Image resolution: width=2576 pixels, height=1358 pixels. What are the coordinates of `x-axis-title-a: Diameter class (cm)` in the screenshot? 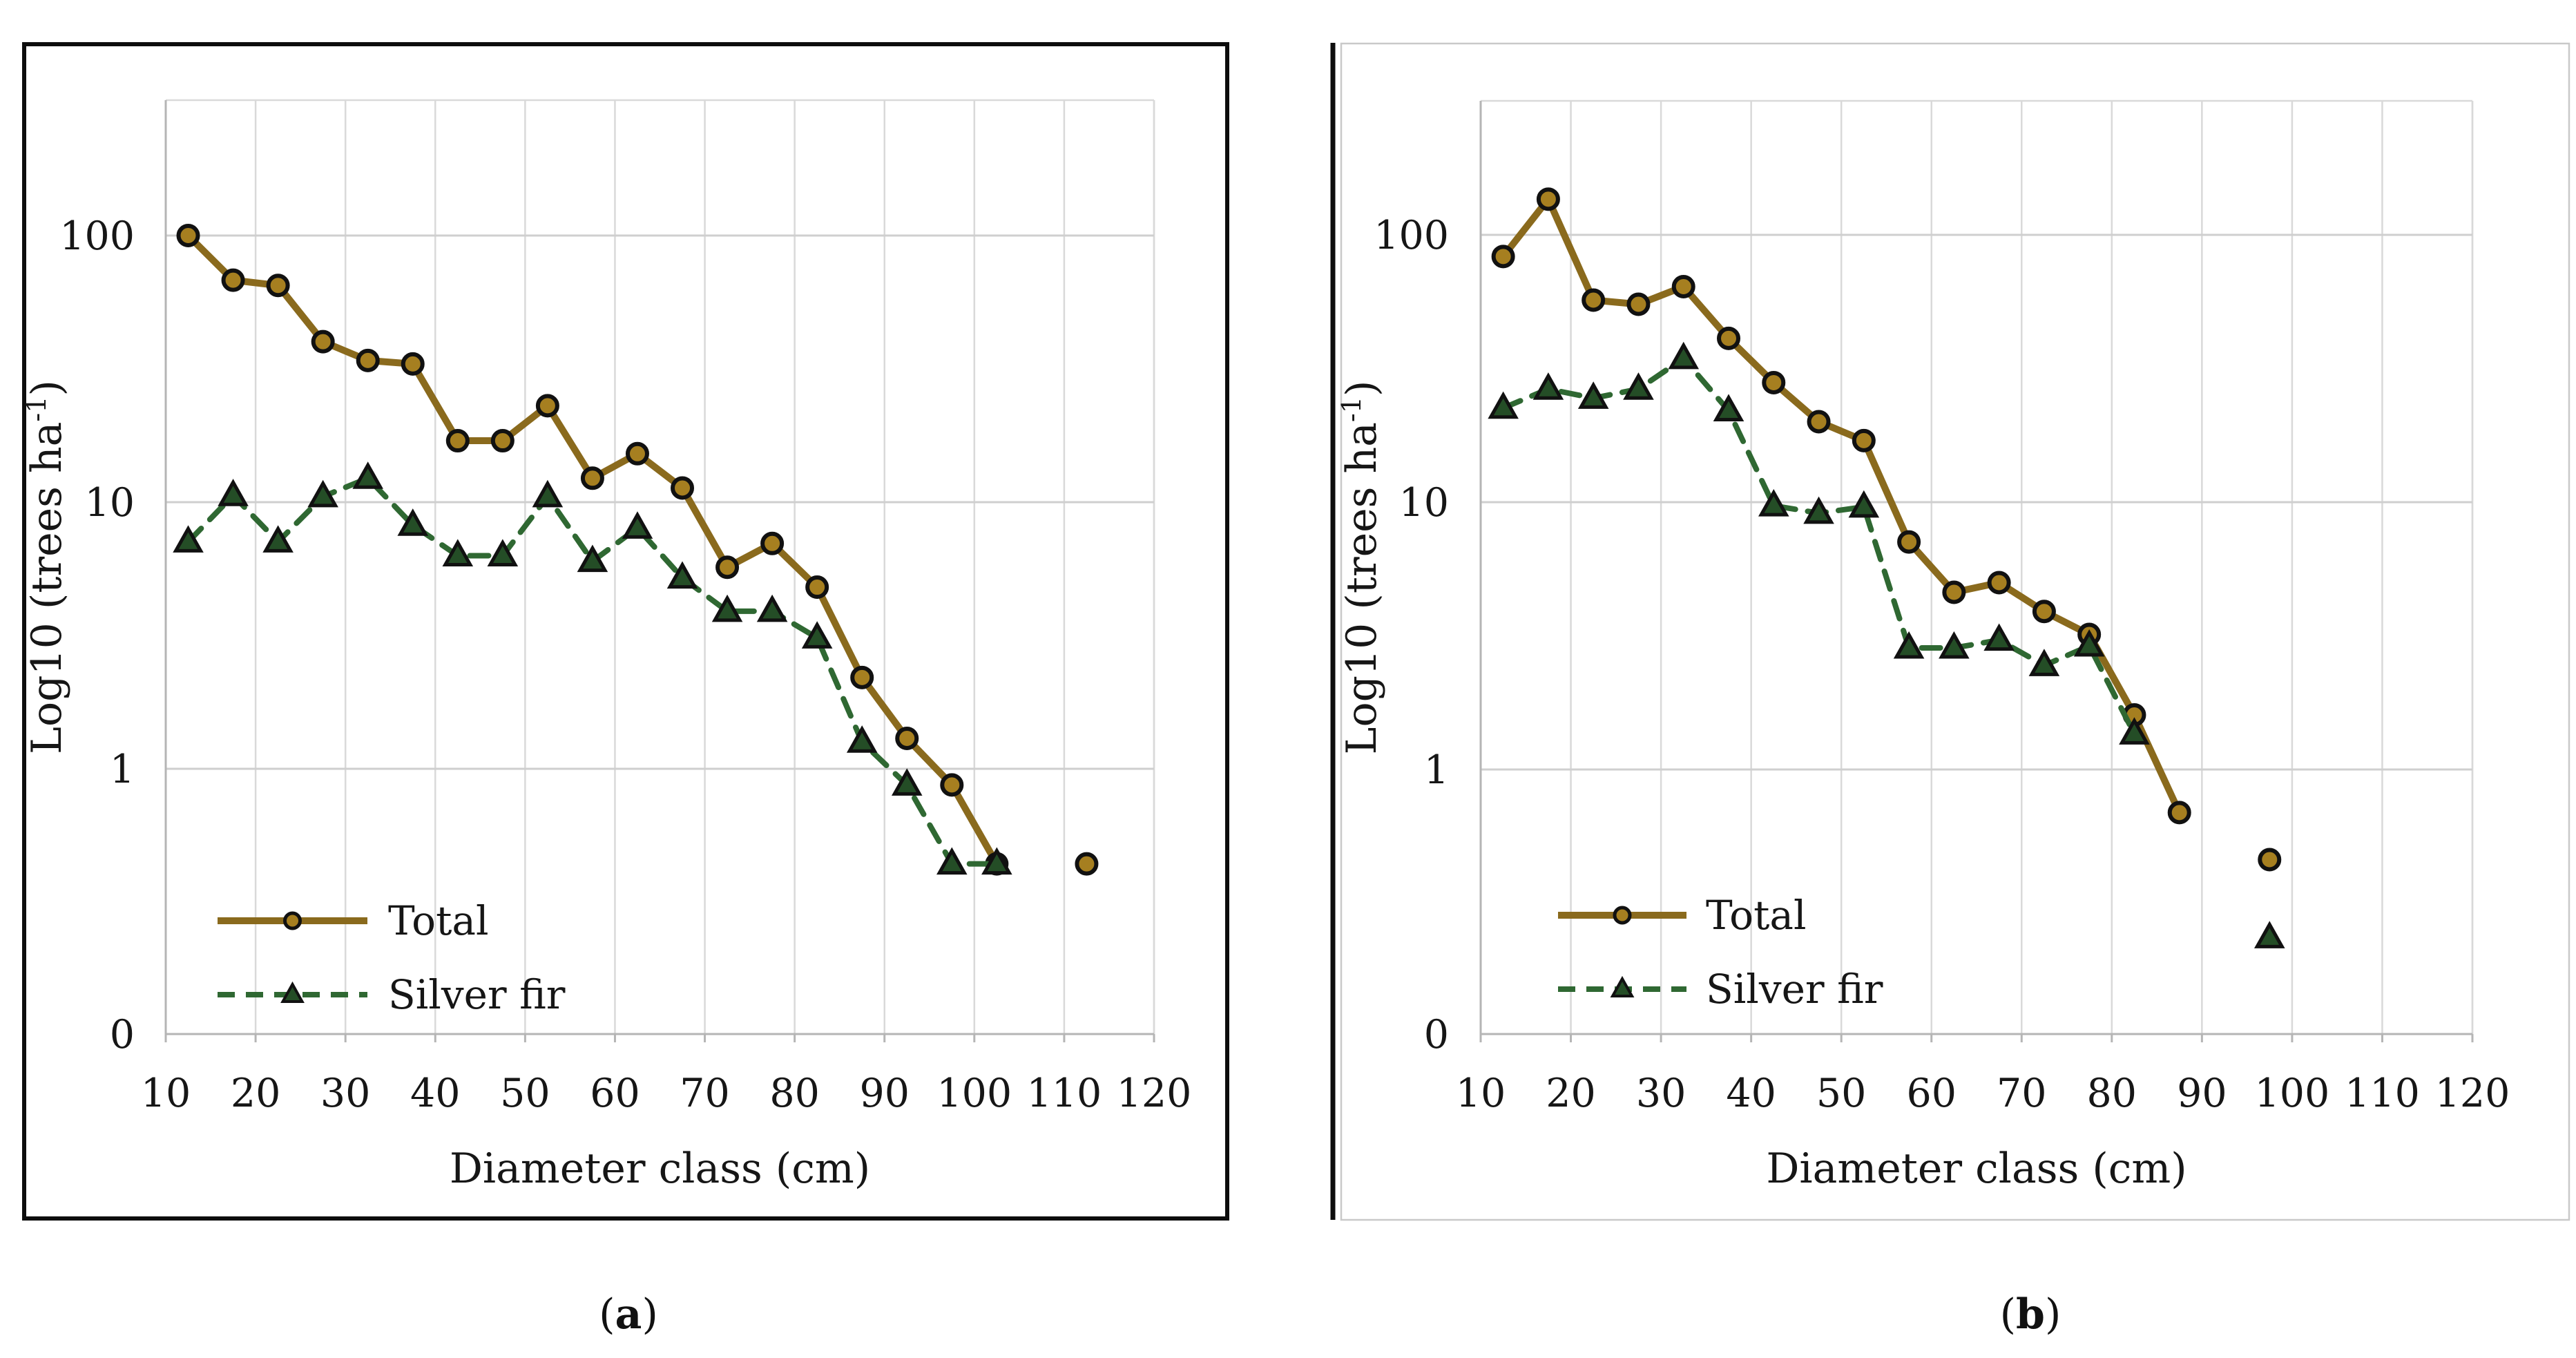 It's located at (660, 1169).